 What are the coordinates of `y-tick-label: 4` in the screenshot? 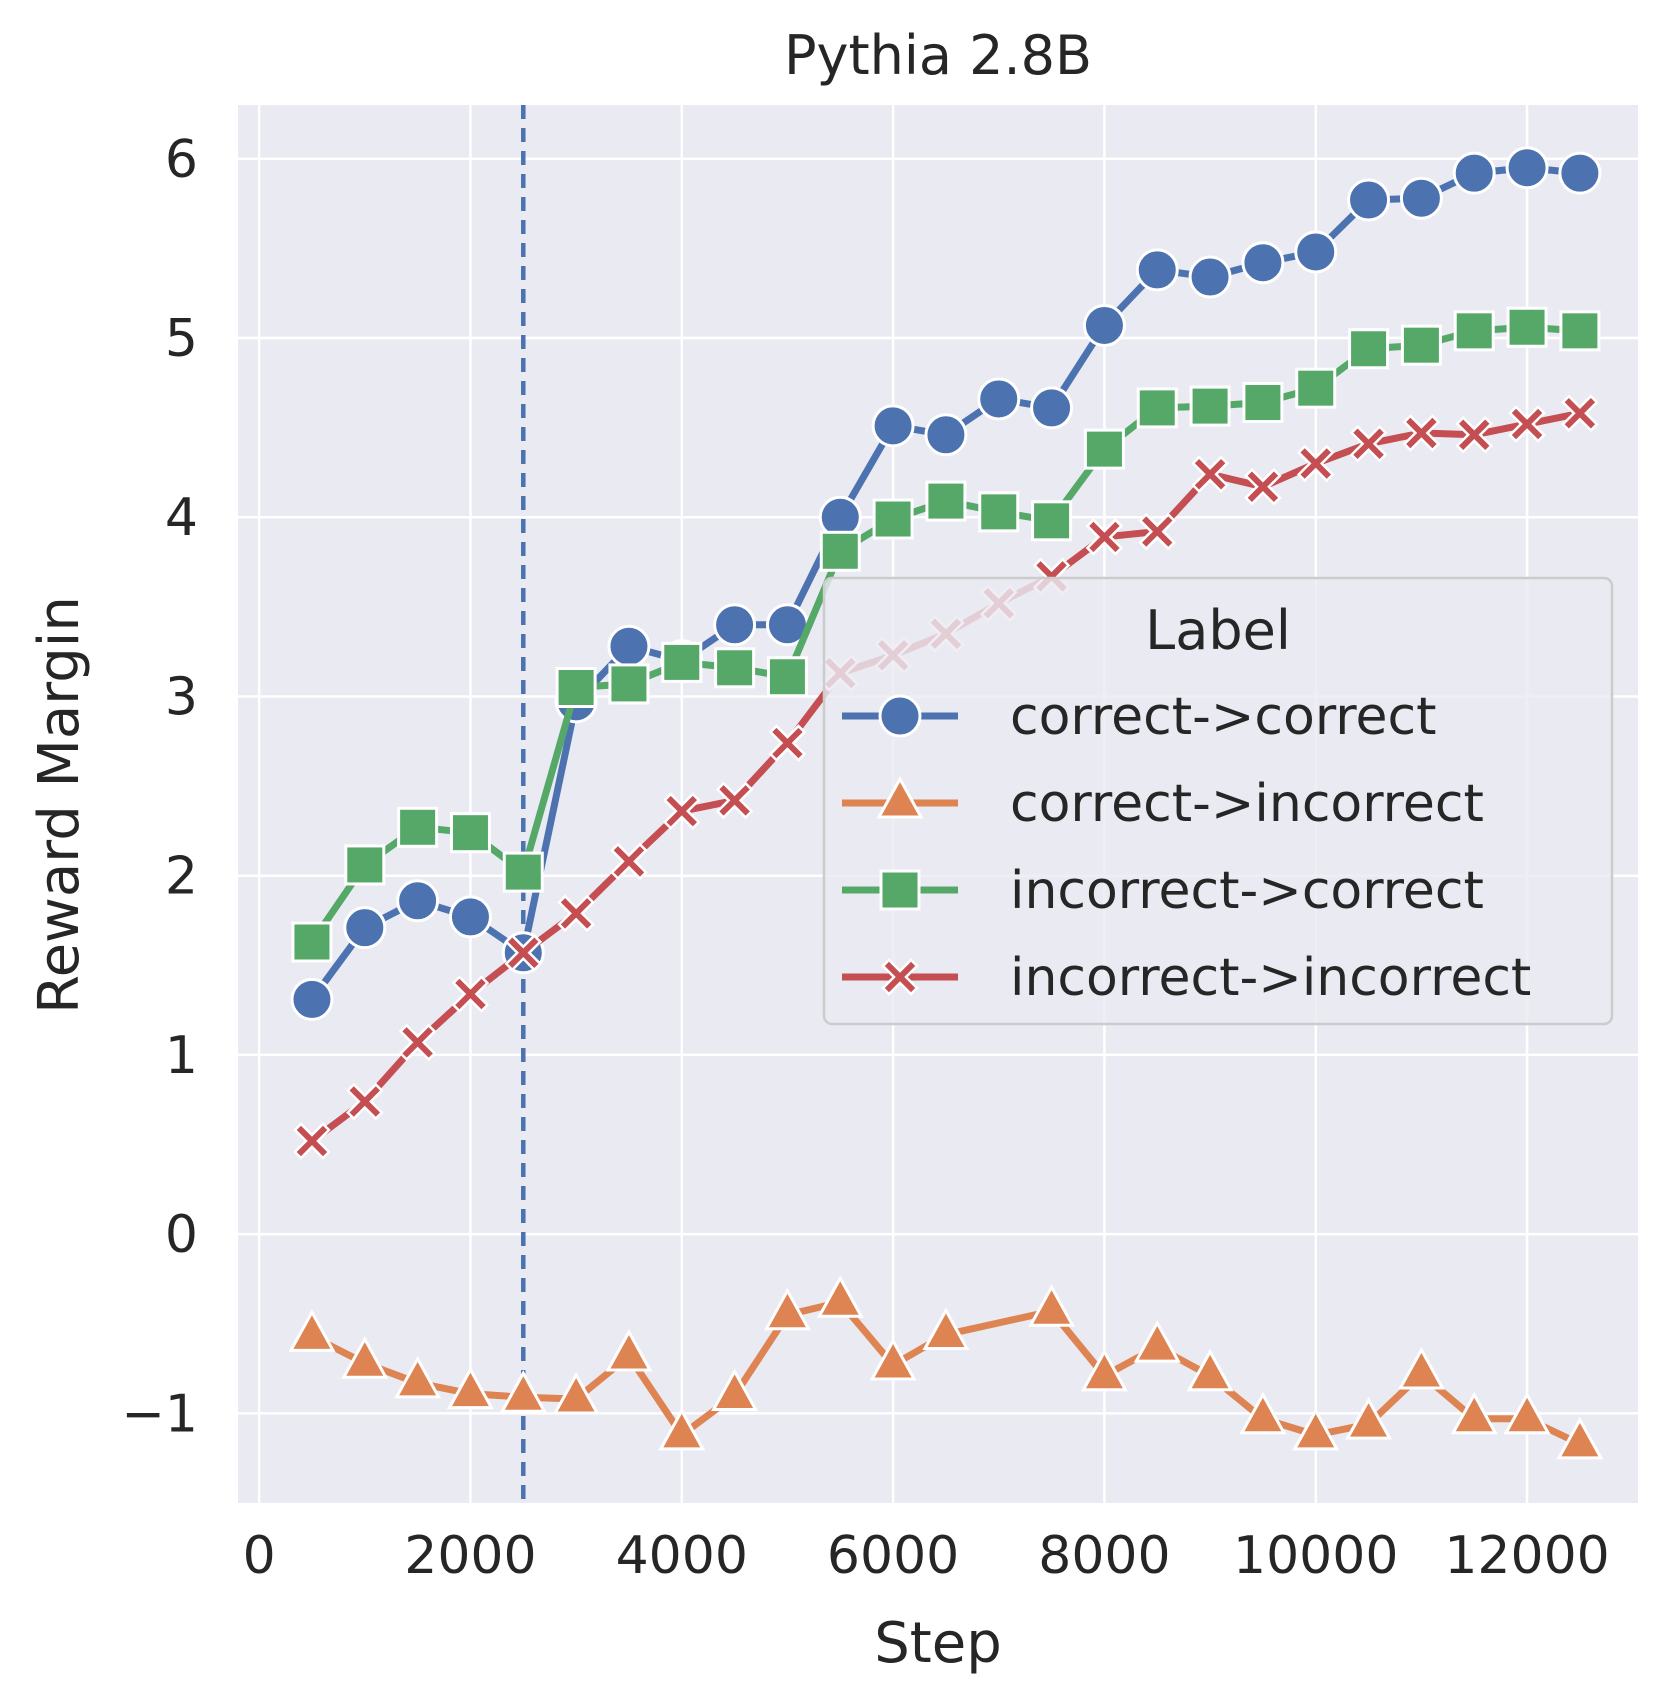 It's located at (181, 518).